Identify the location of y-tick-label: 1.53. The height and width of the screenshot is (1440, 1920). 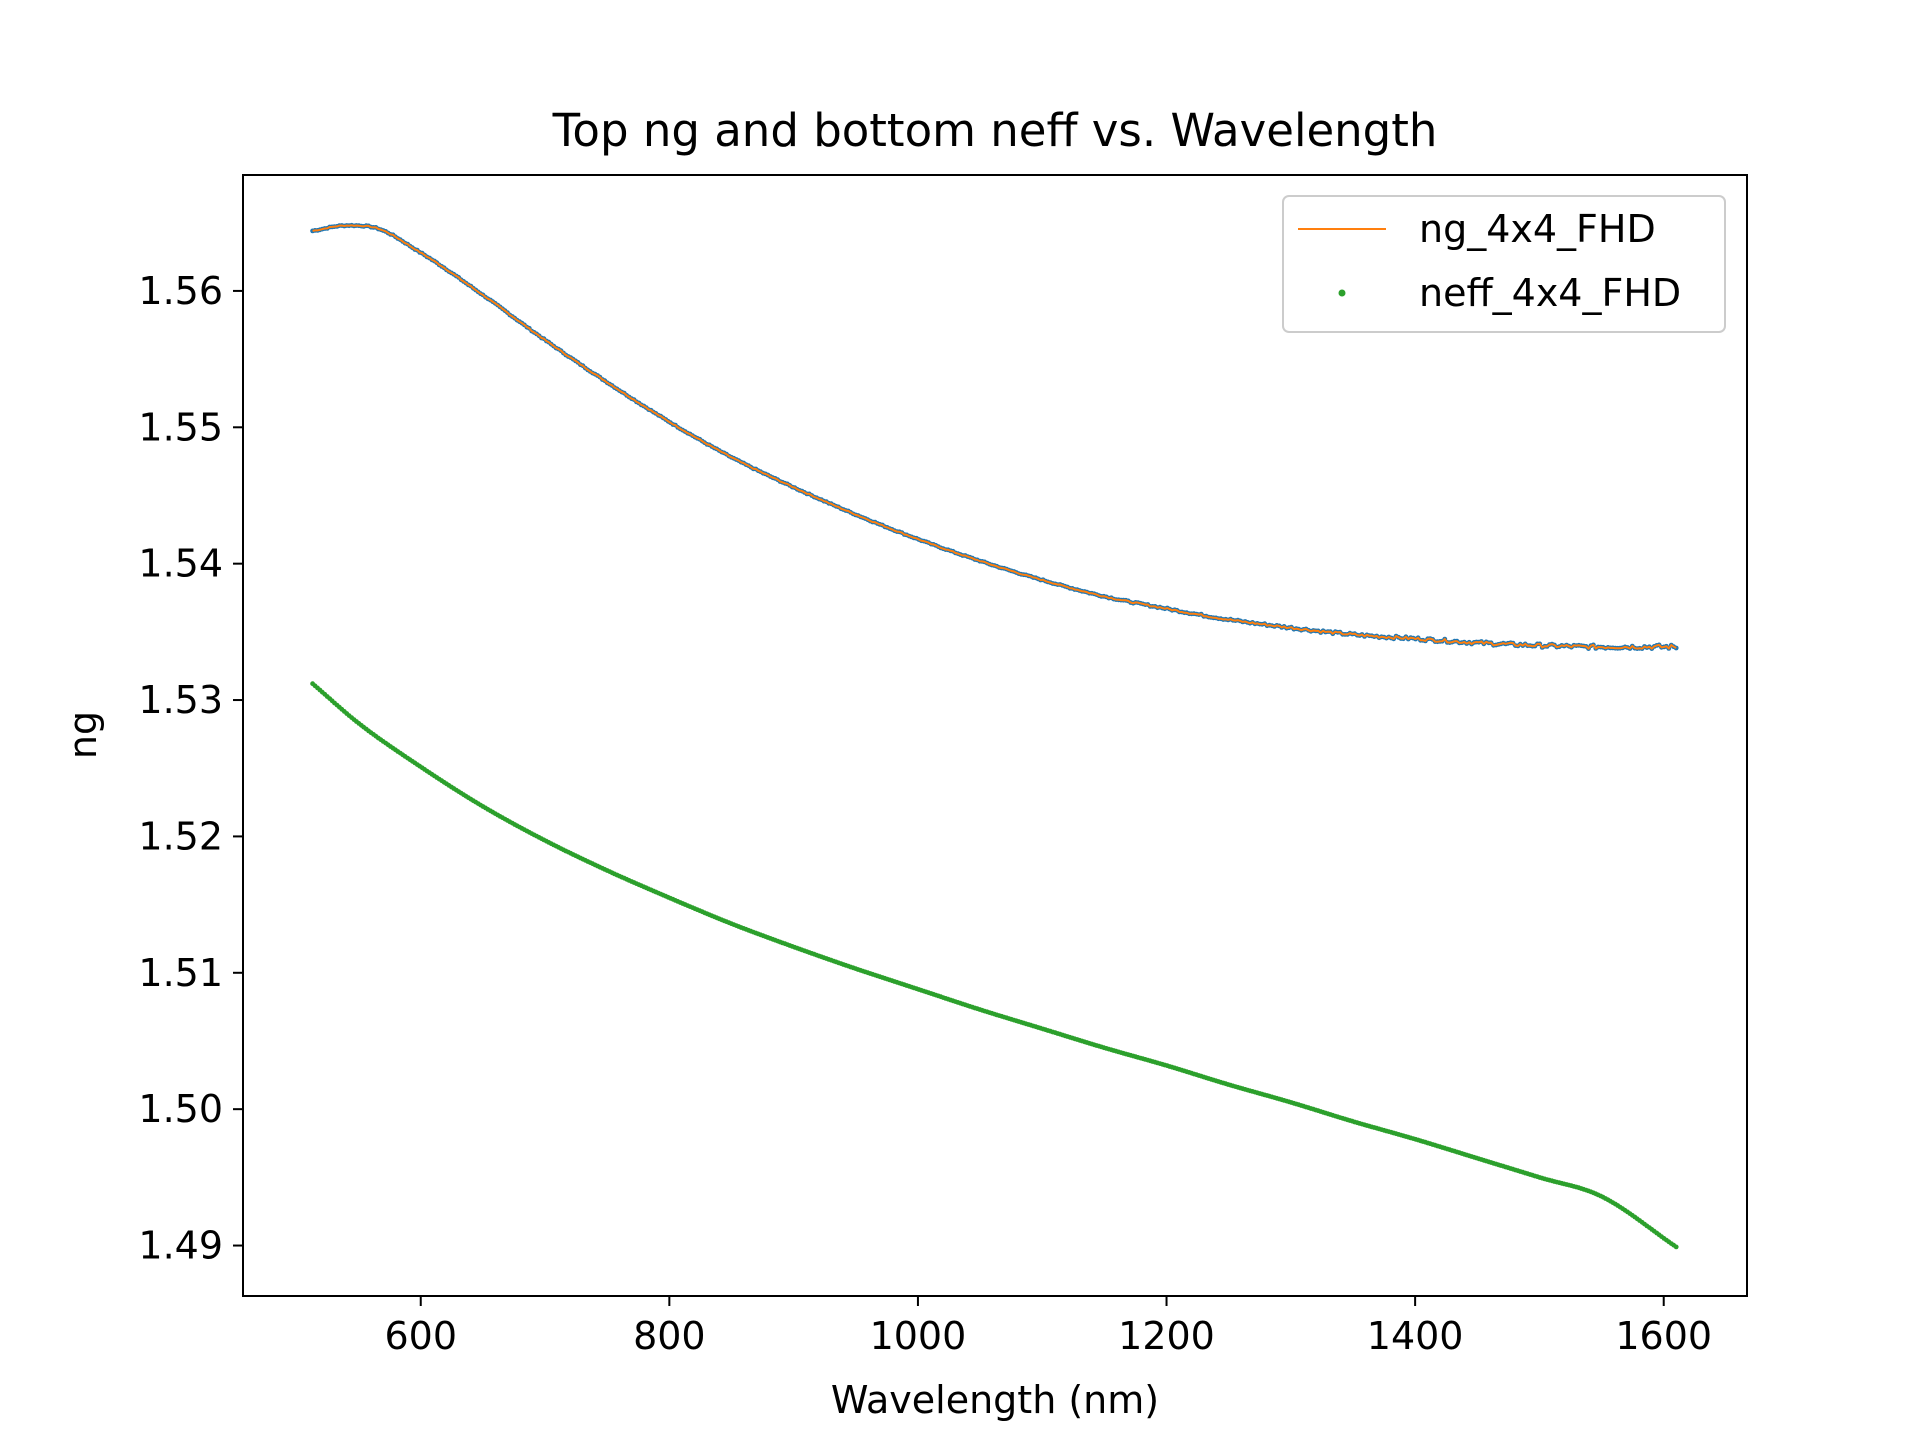
(180, 700).